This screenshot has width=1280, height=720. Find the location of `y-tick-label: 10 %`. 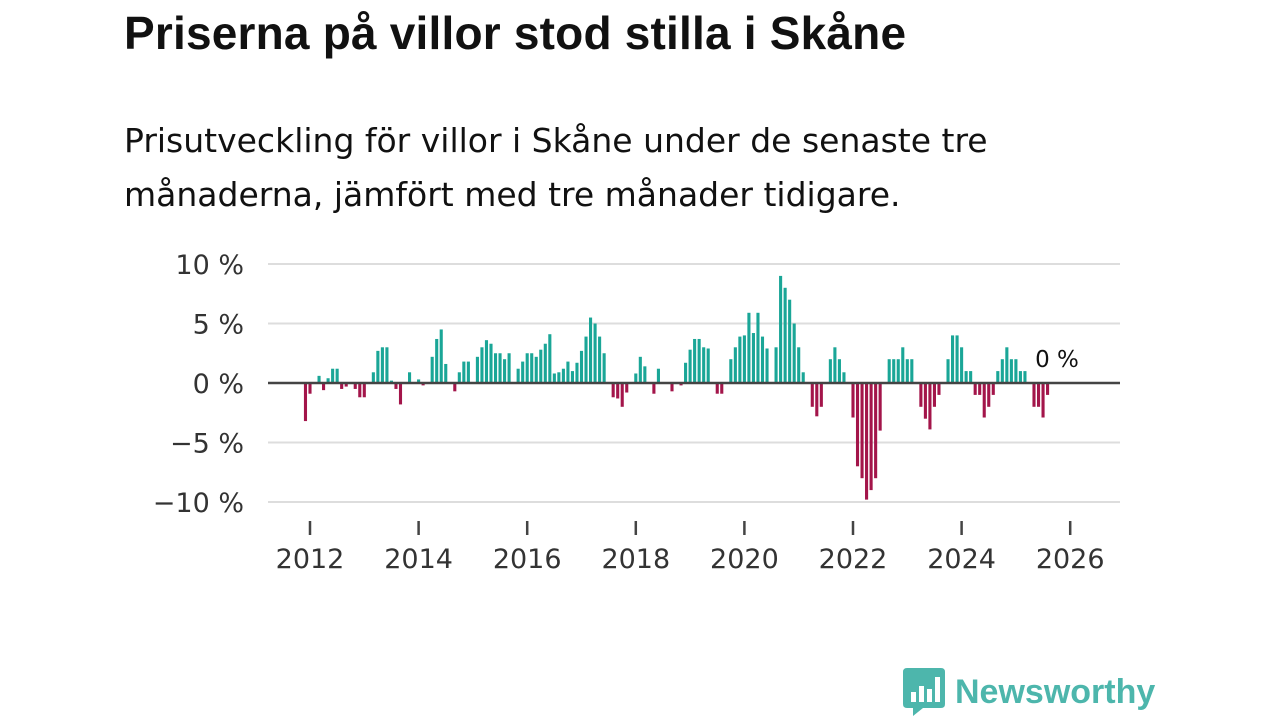

y-tick-label: 10 % is located at coordinates (209, 265).